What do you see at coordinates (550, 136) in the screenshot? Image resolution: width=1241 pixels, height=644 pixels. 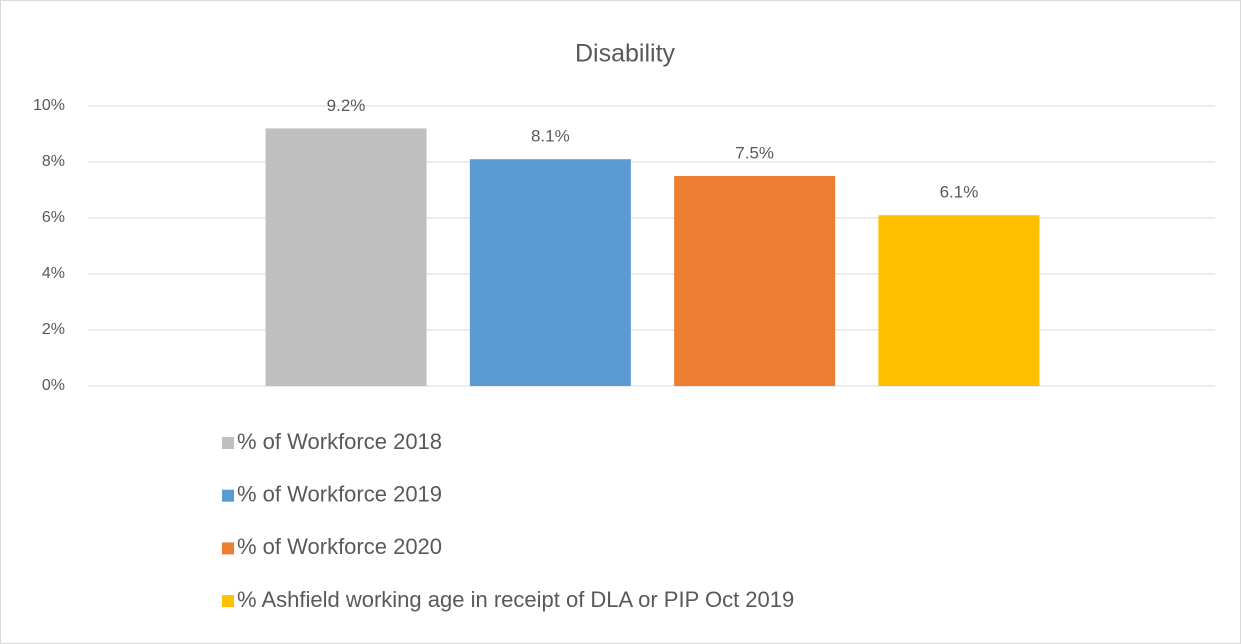 I see `data-label: 8.1%` at bounding box center [550, 136].